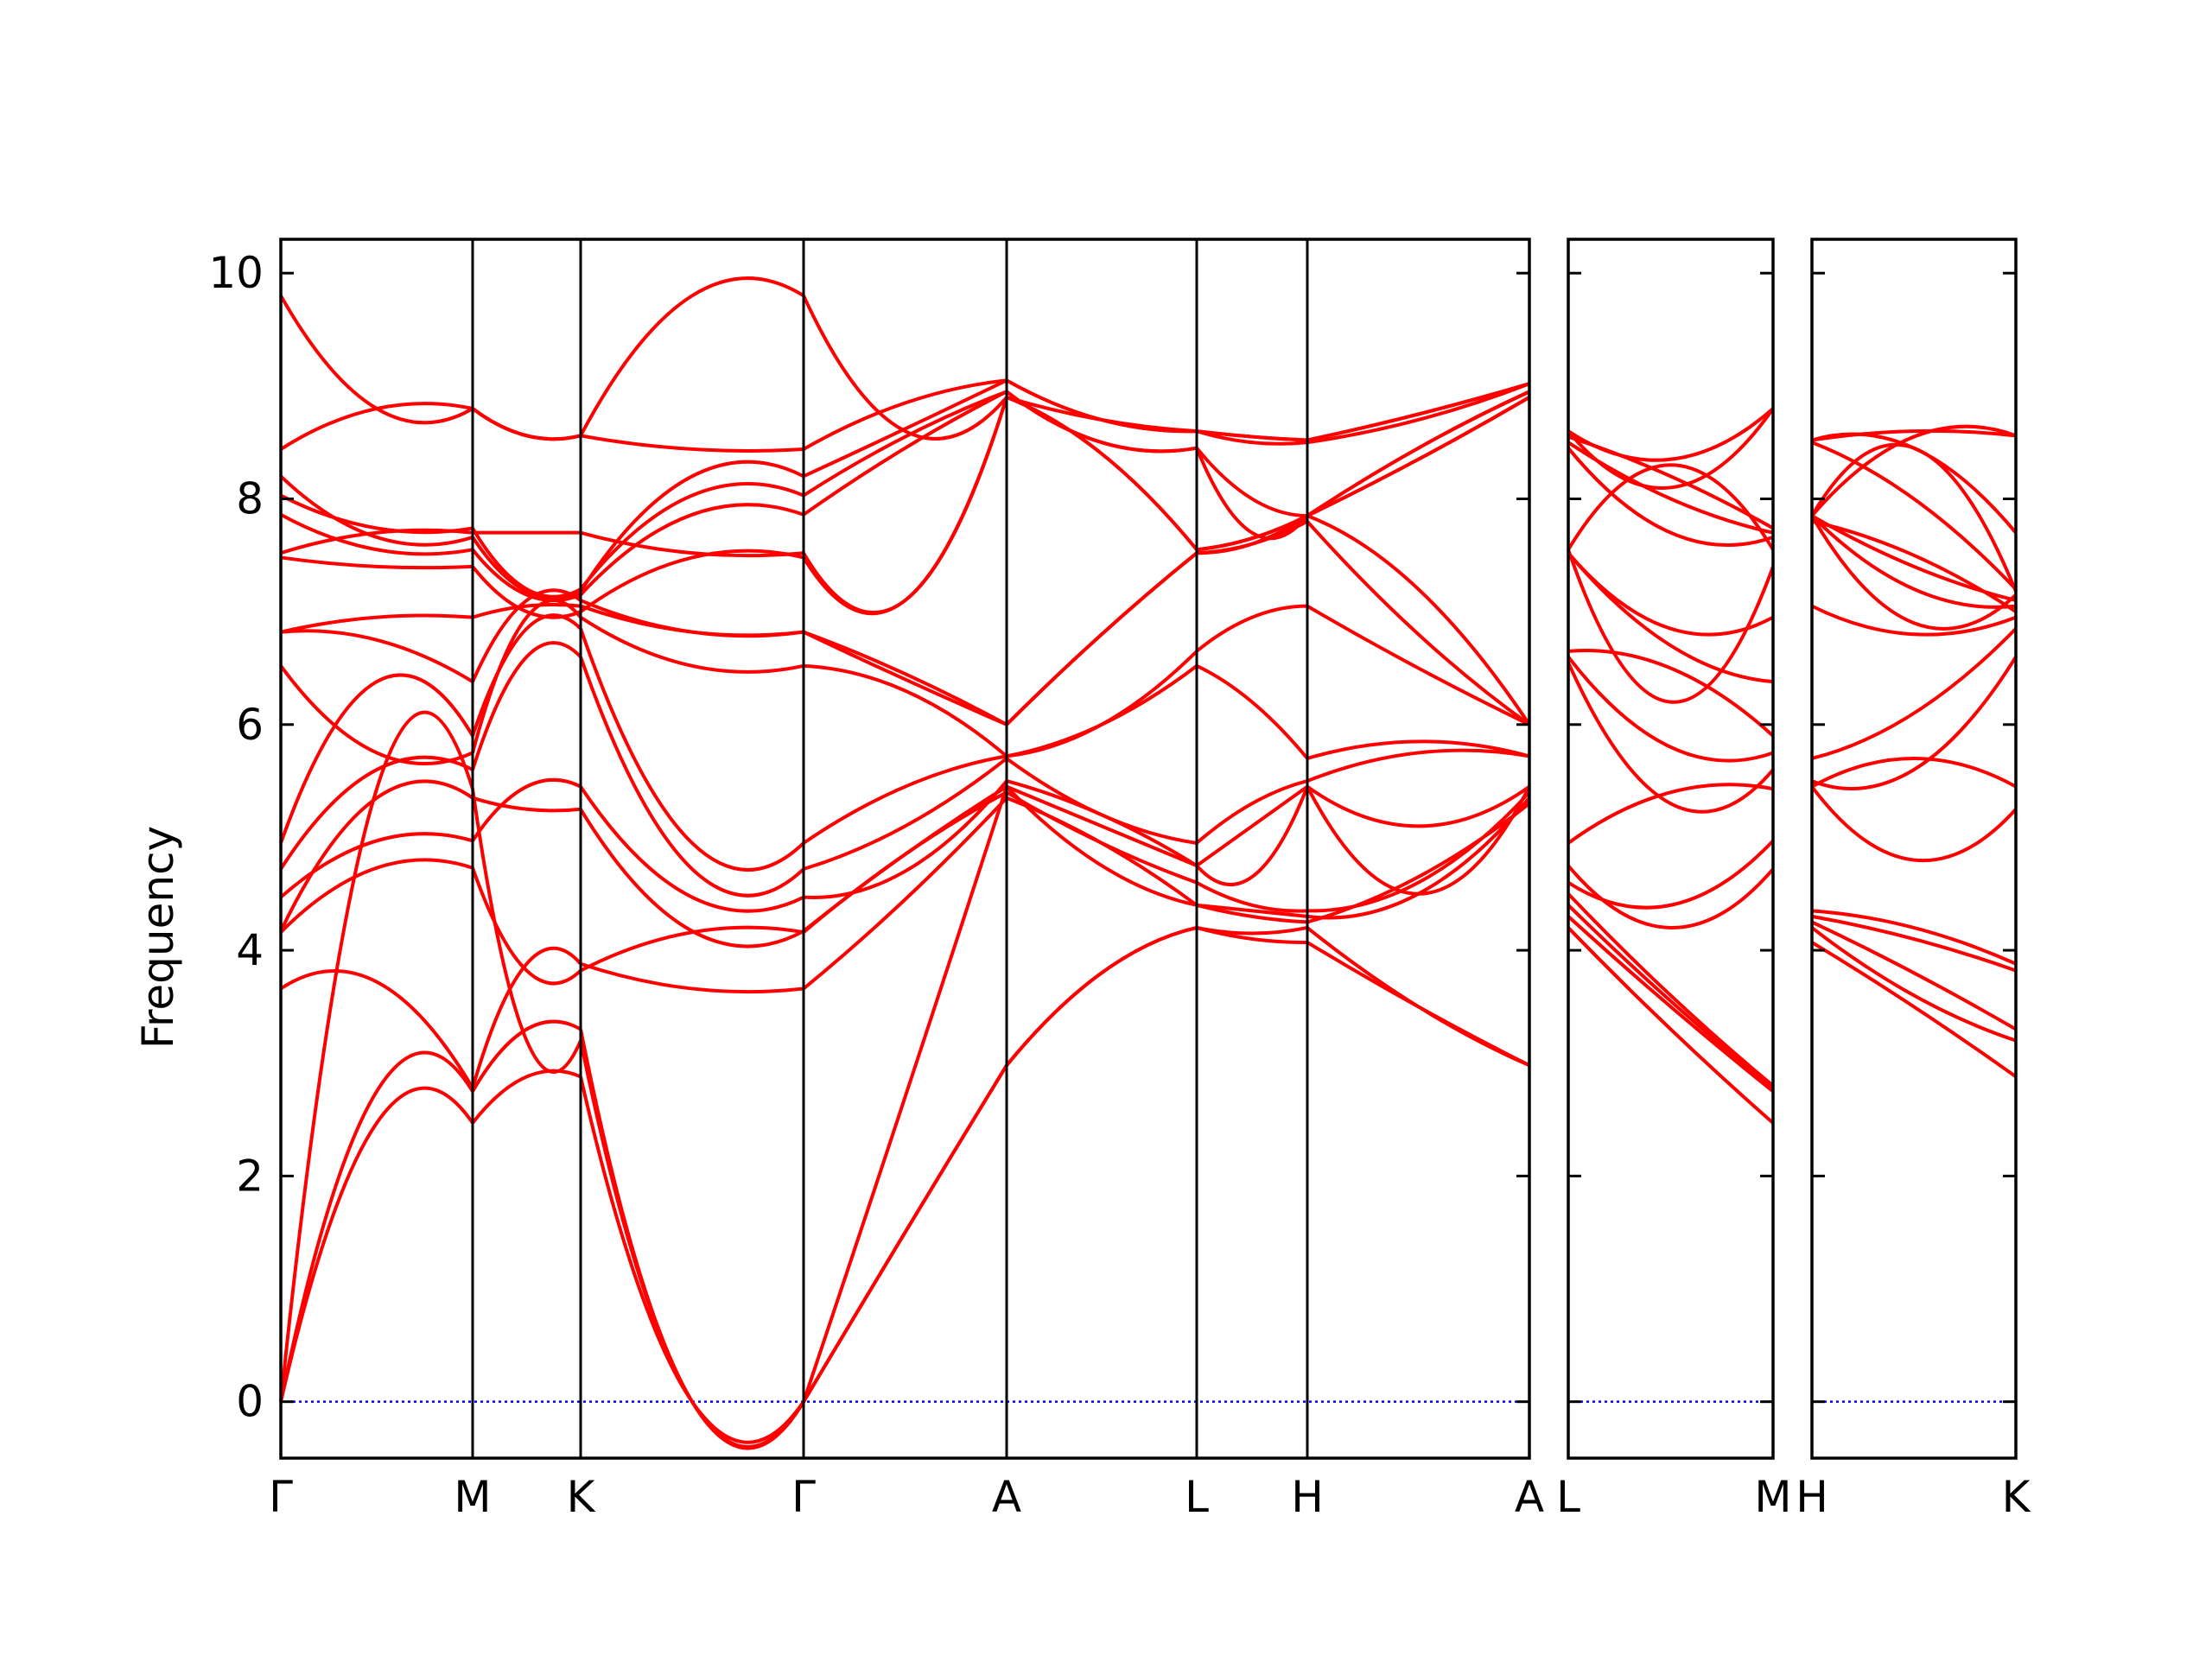 The width and height of the screenshot is (2212, 1662). Describe the element at coordinates (691, 849) in the screenshot. I see `band-line-p1-s3-b7` at that location.